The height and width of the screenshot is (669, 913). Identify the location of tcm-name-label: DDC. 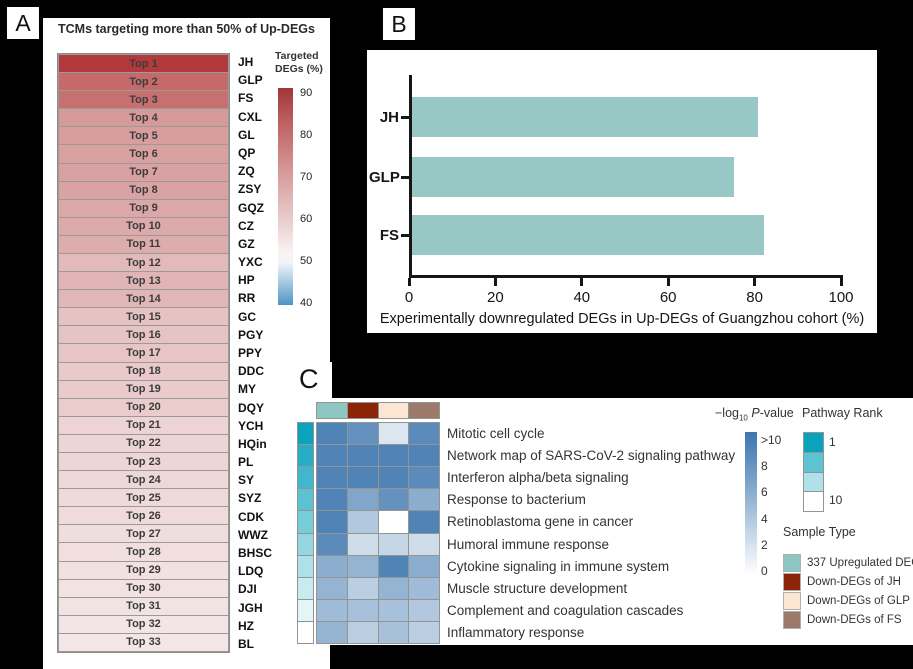
(251, 371).